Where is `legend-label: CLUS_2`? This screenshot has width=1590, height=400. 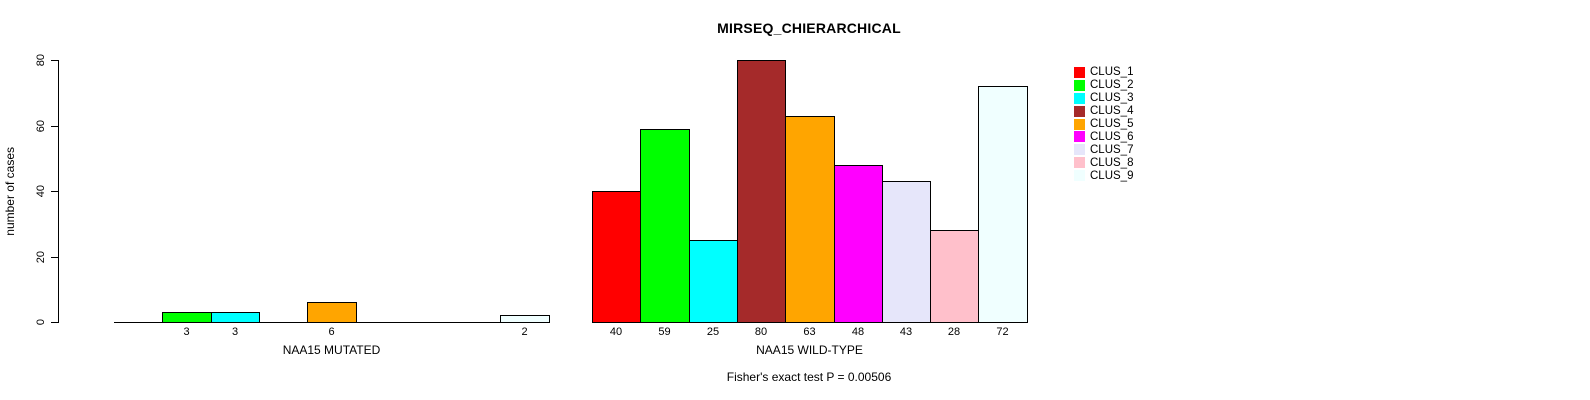
legend-label: CLUS_2 is located at coordinates (1112, 85).